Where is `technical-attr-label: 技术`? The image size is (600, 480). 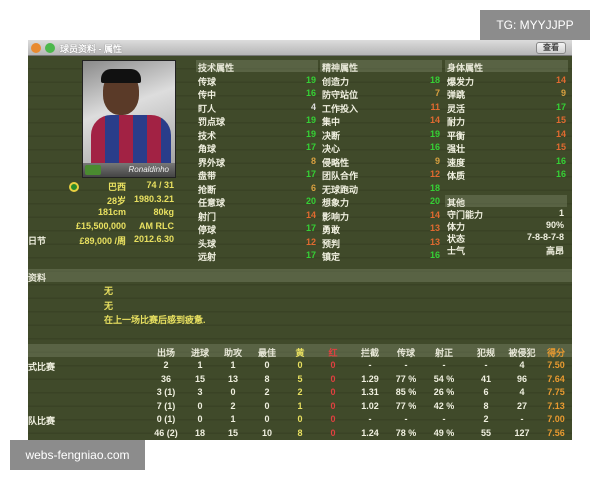 technical-attr-label: 技术 is located at coordinates (207, 135).